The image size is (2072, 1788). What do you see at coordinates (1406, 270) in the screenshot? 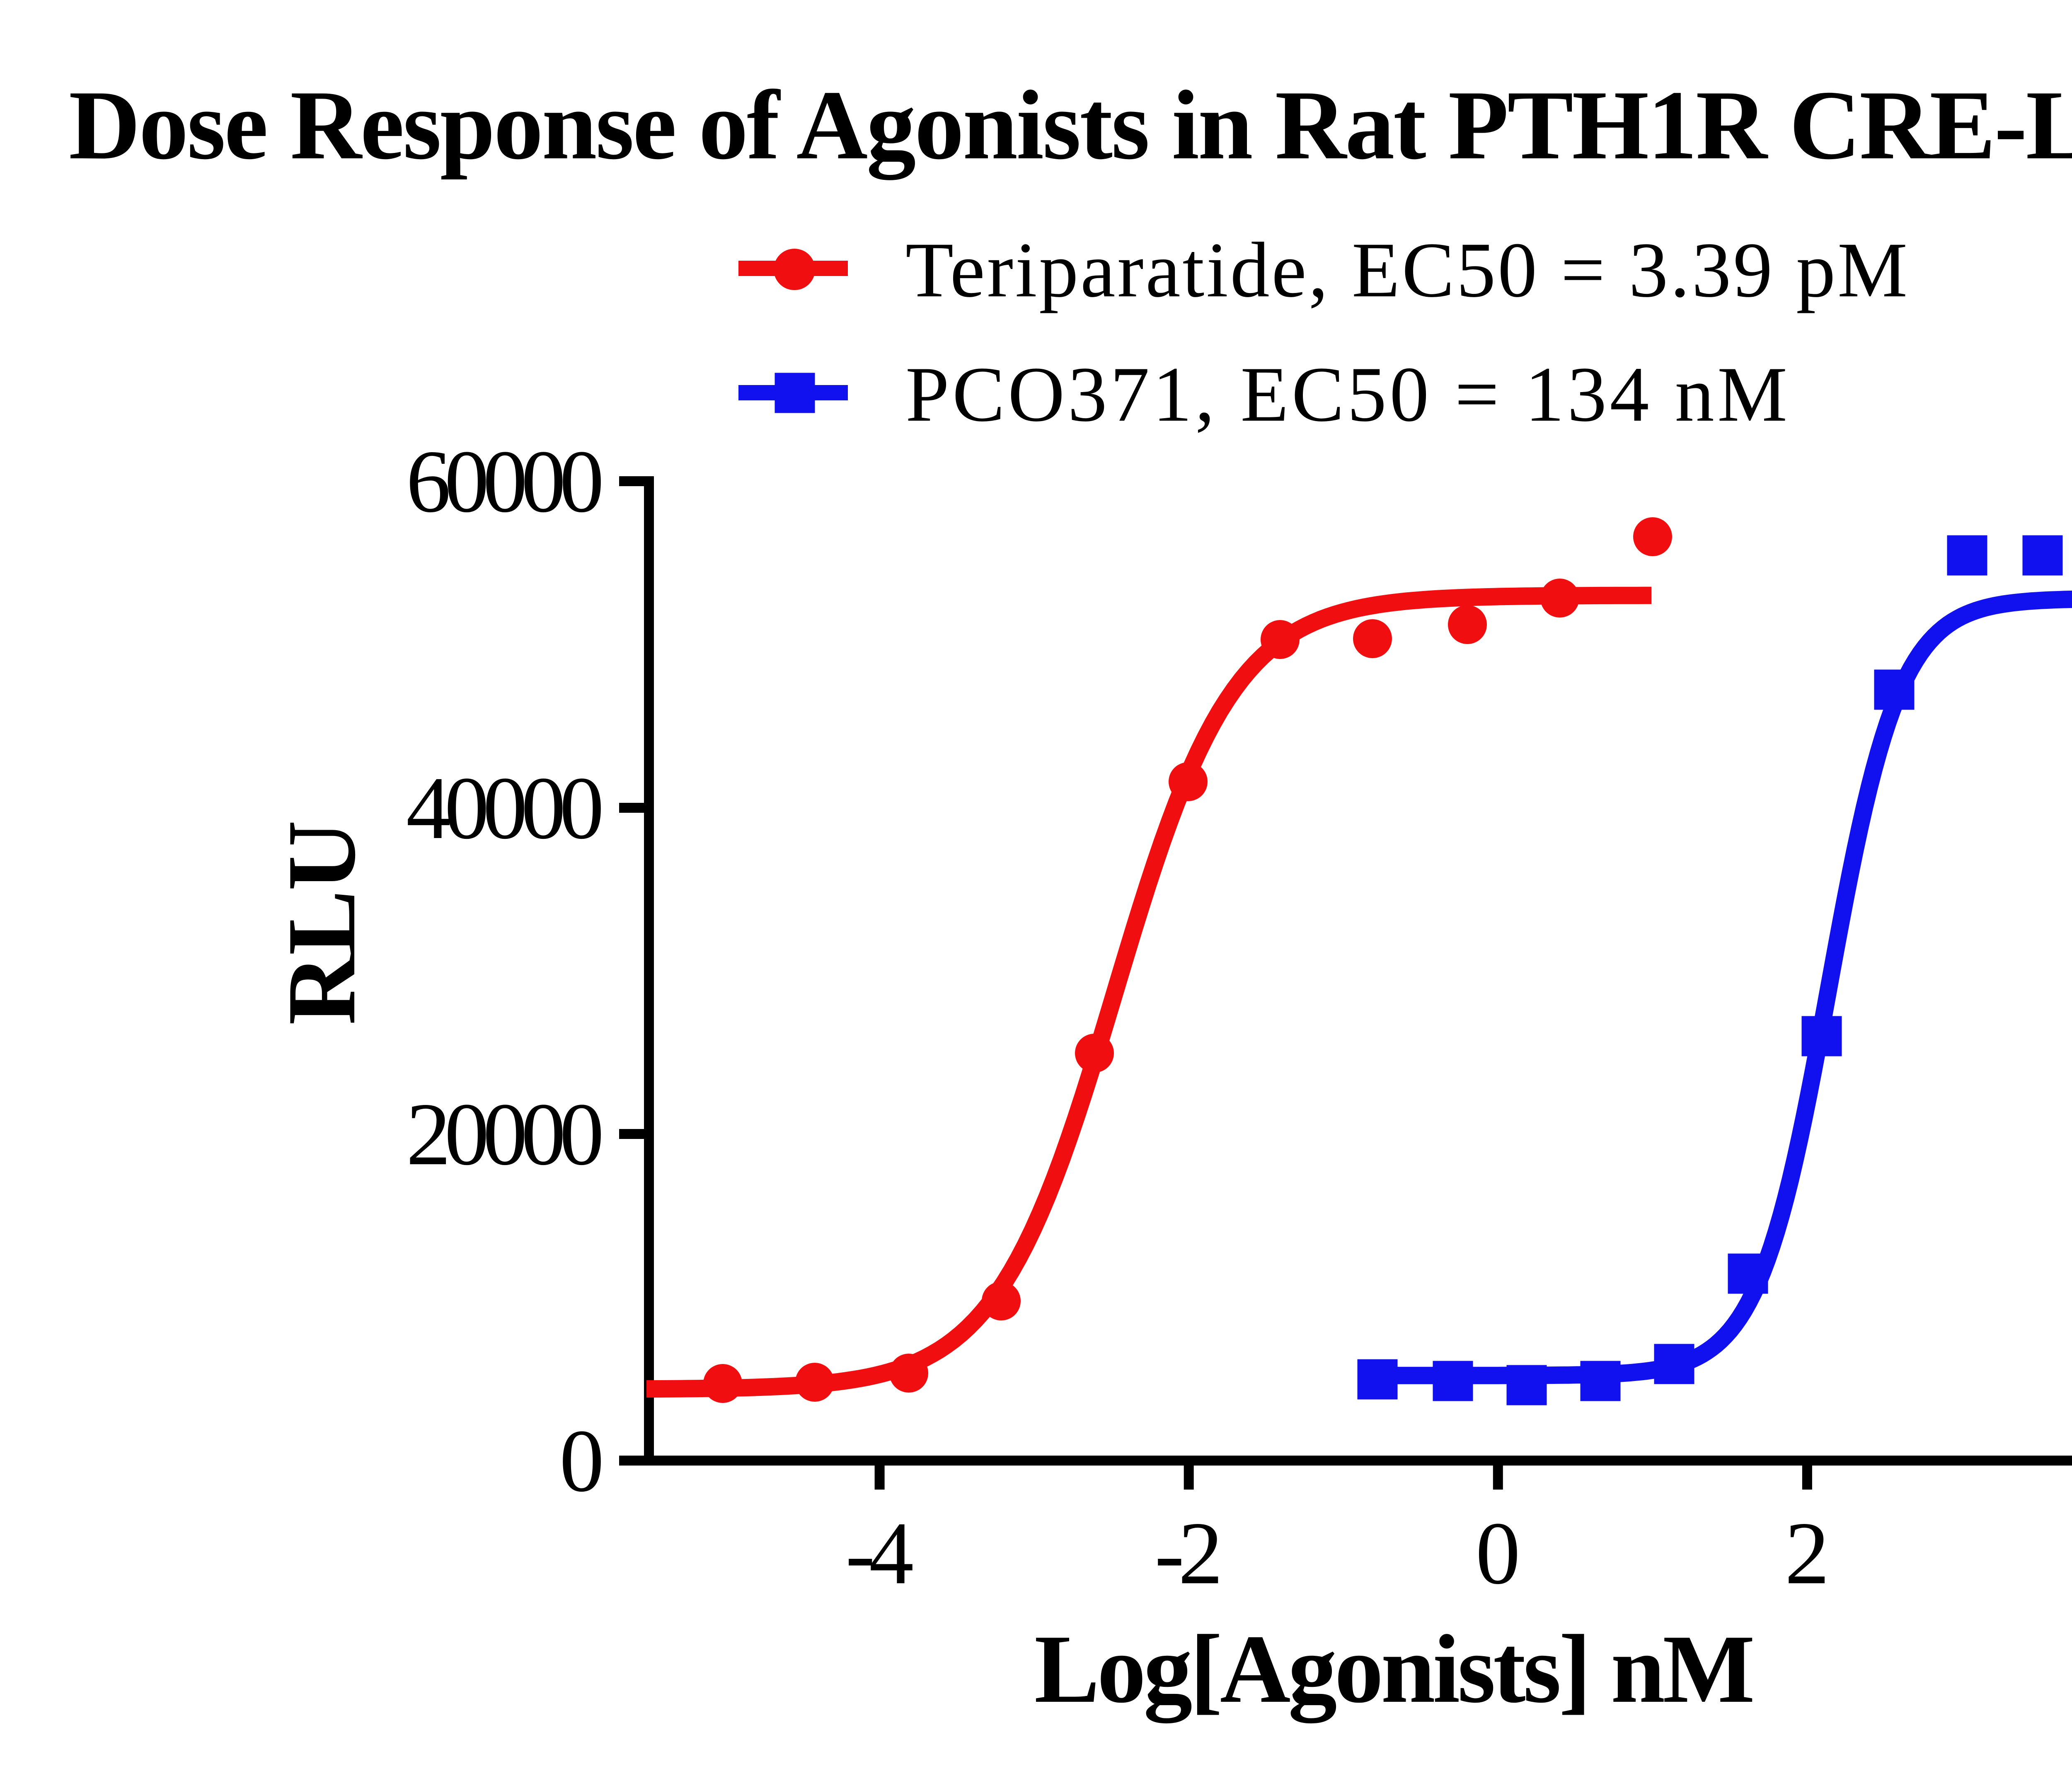
I see `svg-text: Teriparatide, EC50 = 3.39 pM` at bounding box center [1406, 270].